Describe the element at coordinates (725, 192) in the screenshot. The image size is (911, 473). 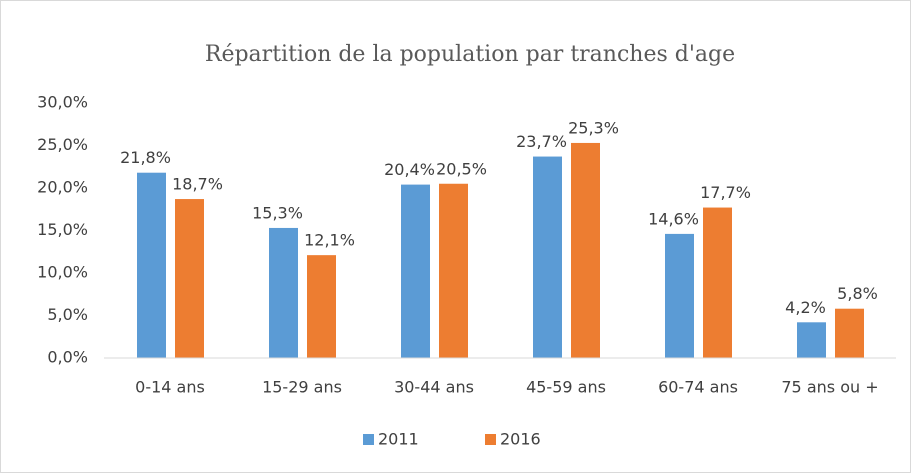
I see `data-label: 17,7%` at that location.